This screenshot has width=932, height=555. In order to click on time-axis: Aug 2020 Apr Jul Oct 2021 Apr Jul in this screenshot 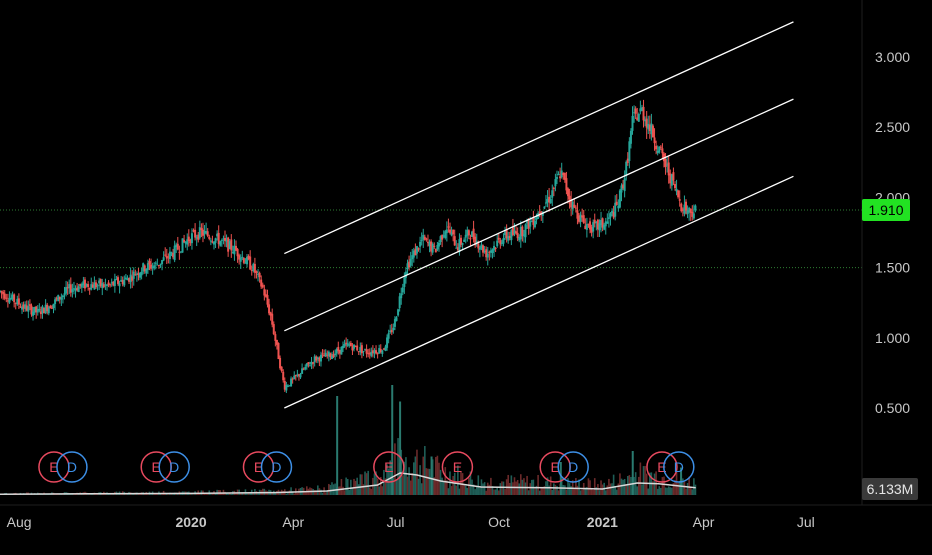, I will do `click(411, 522)`.